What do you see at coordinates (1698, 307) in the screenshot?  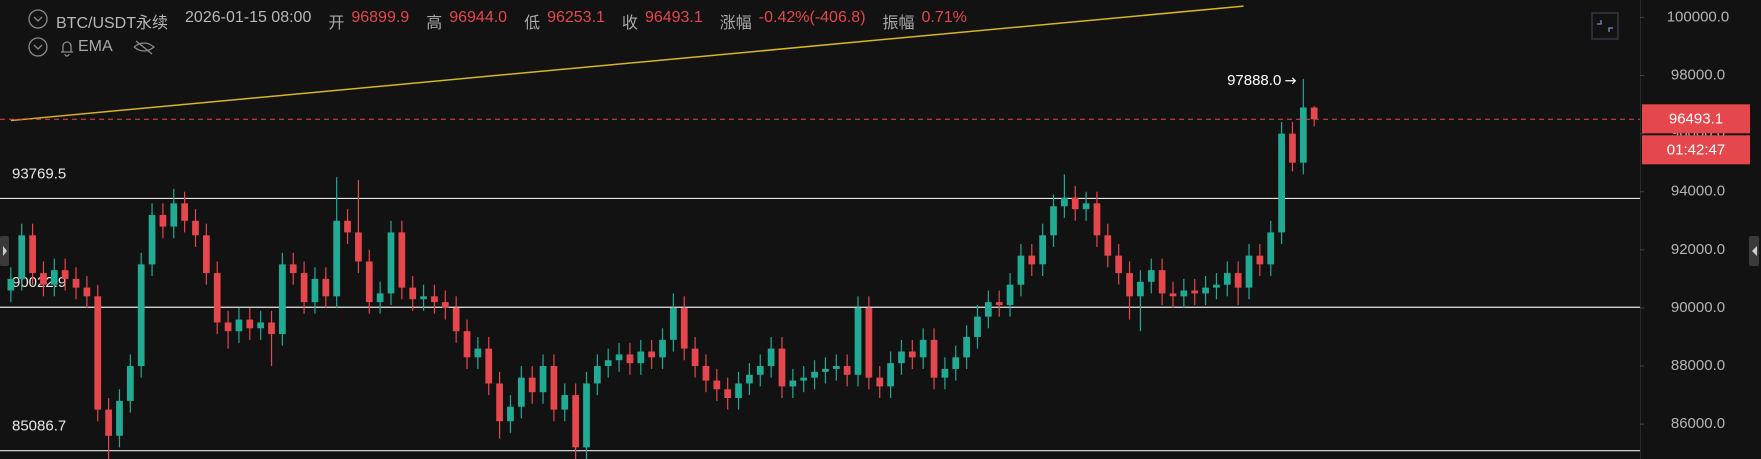 I see `y-tick-label: 90000.0` at bounding box center [1698, 307].